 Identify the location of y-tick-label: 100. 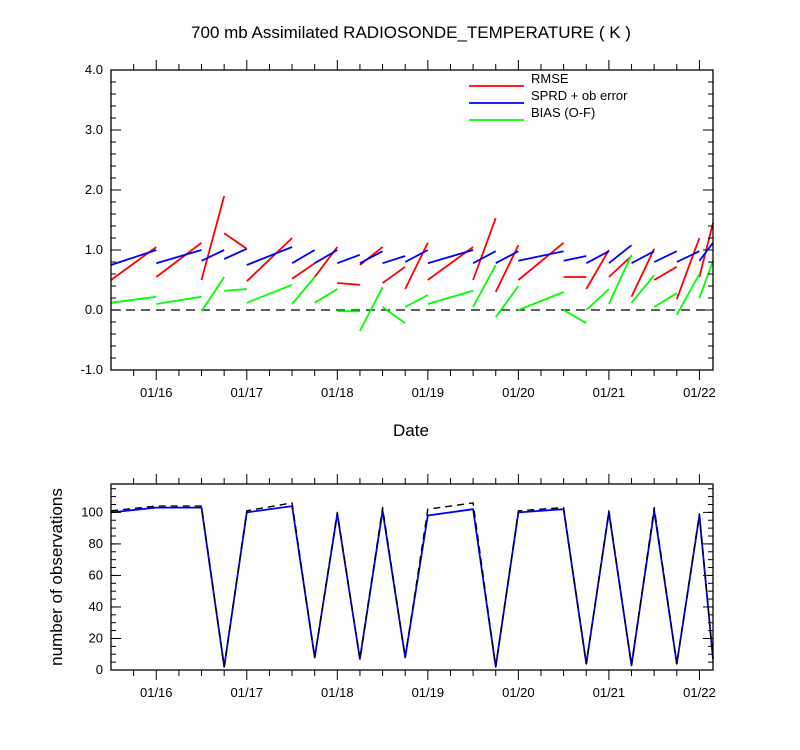
(92, 511).